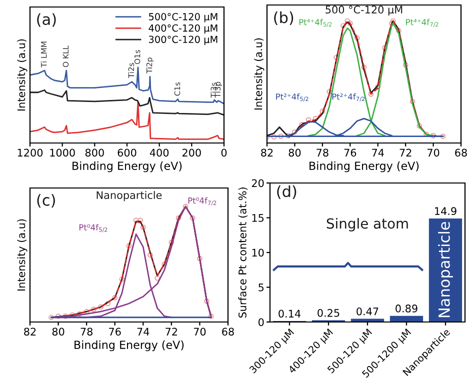 The width and height of the screenshot is (474, 378). What do you see at coordinates (445, 211) in the screenshot?
I see `data-label: 14.9` at bounding box center [445, 211].